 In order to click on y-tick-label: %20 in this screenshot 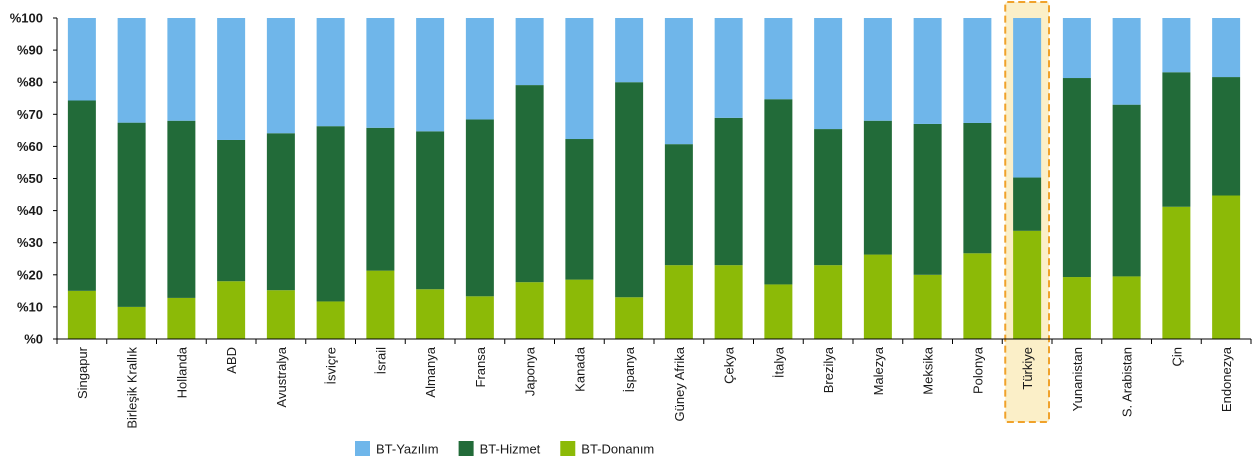, I will do `click(30, 274)`.